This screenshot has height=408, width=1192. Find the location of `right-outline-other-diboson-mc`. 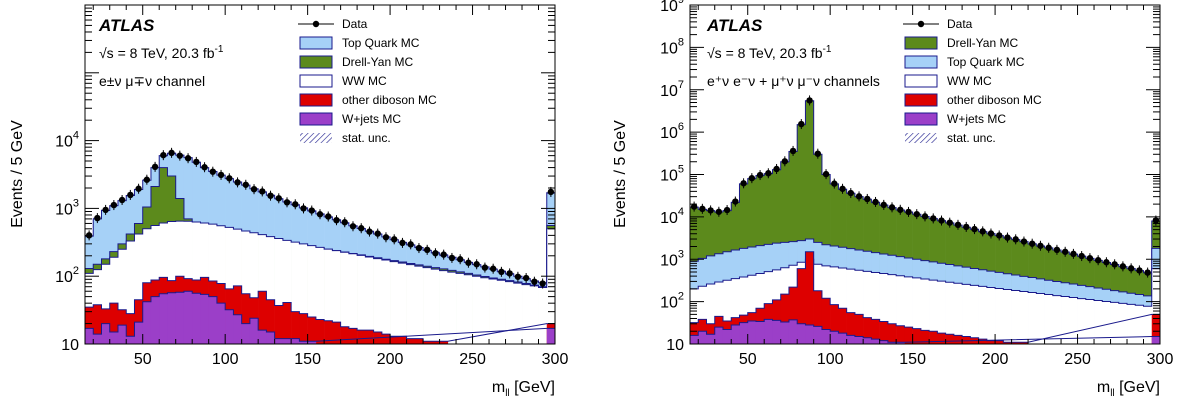

right-outline-other-diboson-mc is located at coordinates (925, 297).